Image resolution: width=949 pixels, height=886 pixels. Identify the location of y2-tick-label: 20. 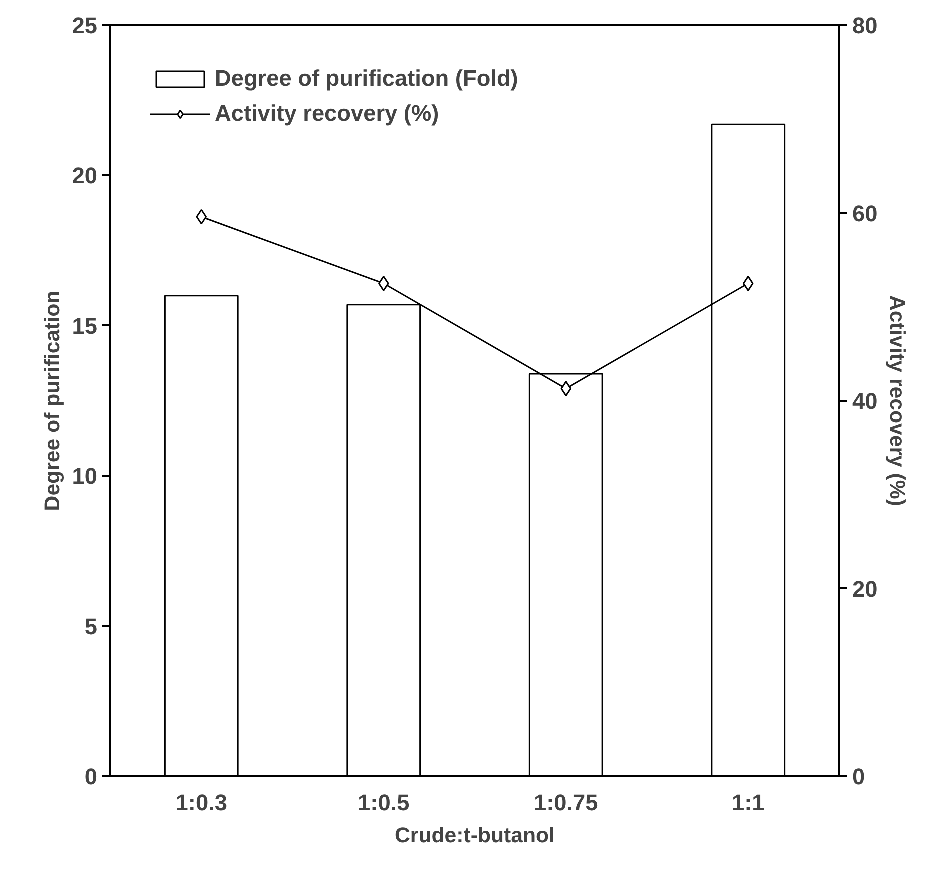
(865, 589).